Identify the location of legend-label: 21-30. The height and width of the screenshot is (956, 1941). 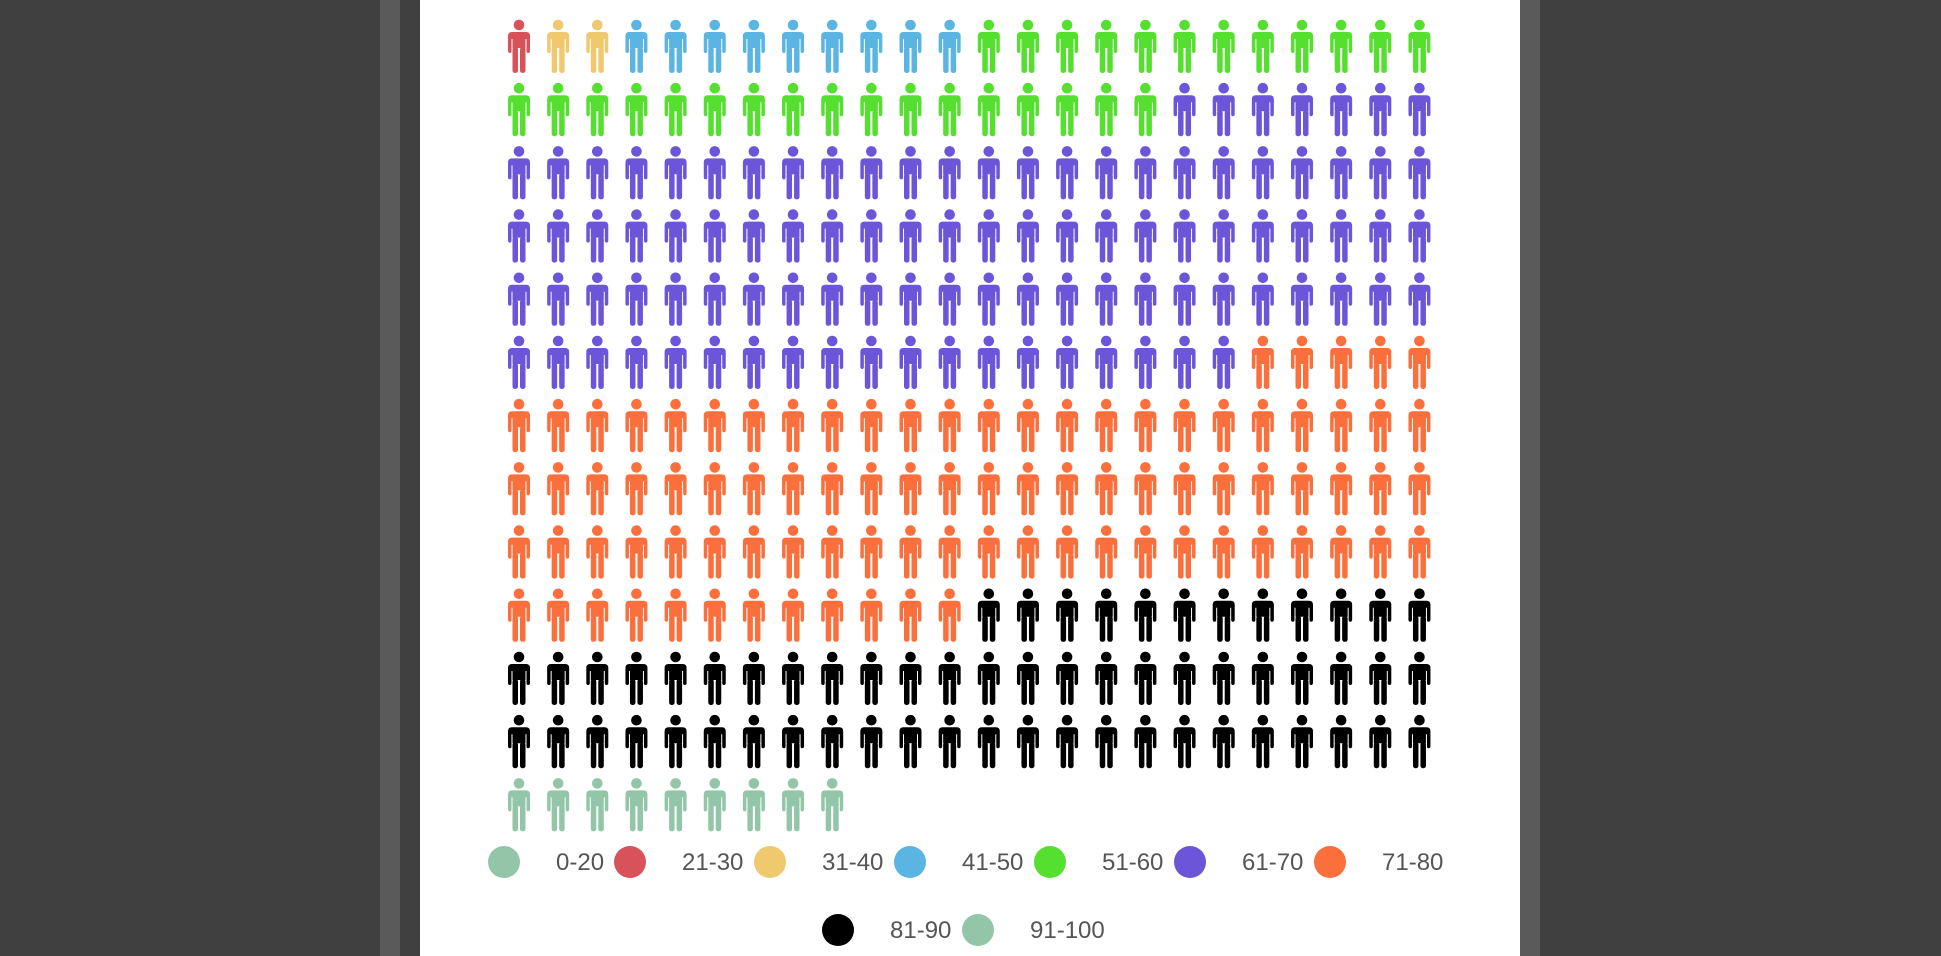
(712, 862).